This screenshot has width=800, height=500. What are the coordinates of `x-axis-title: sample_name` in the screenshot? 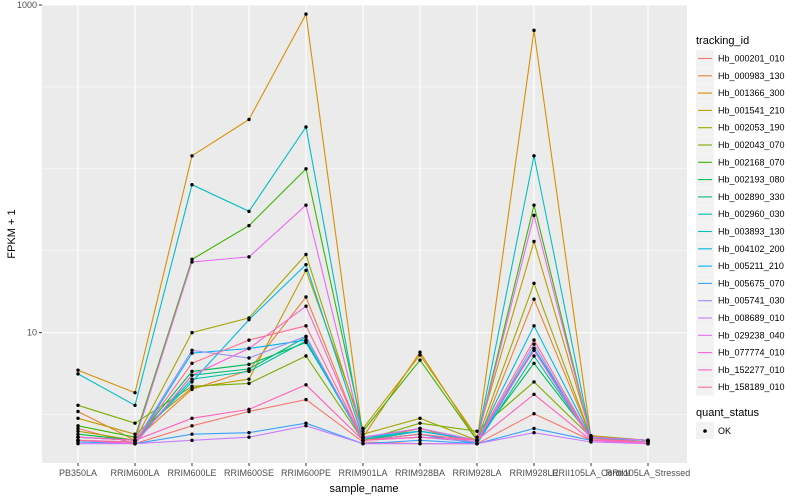 It's located at (363, 489).